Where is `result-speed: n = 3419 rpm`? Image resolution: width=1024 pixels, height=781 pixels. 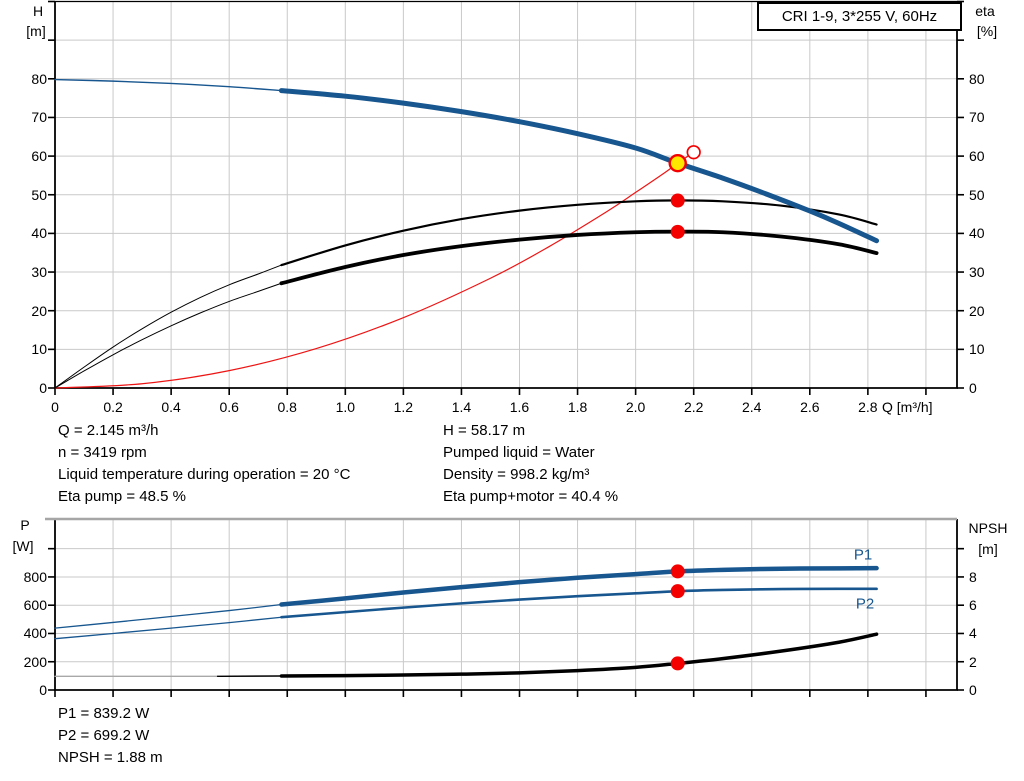 result-speed: n = 3419 rpm is located at coordinates (102, 452).